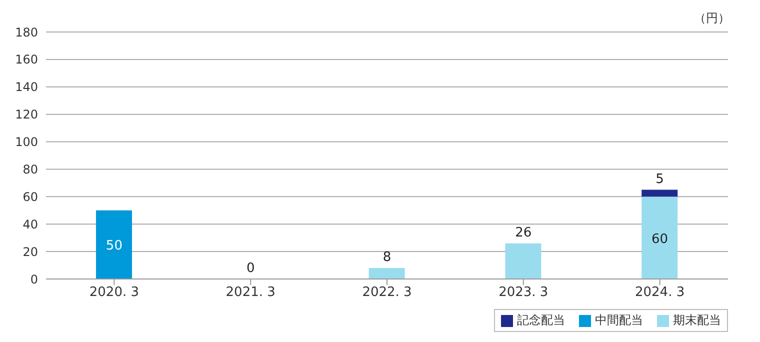 Image resolution: width=760 pixels, height=342 pixels. I want to click on x-tick-label: 2023. 3, so click(523, 292).